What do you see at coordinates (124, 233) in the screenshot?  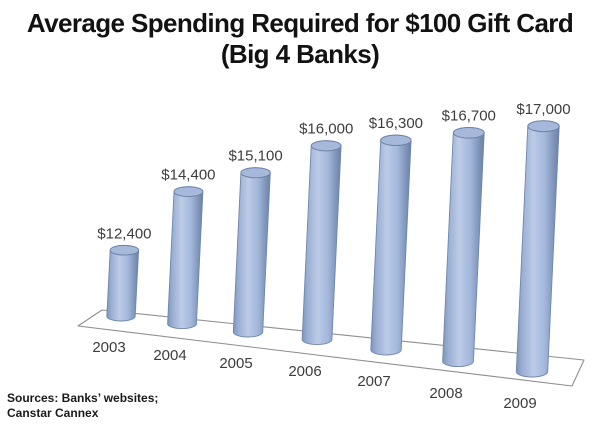 I see `bar-value-label: $12,400` at bounding box center [124, 233].